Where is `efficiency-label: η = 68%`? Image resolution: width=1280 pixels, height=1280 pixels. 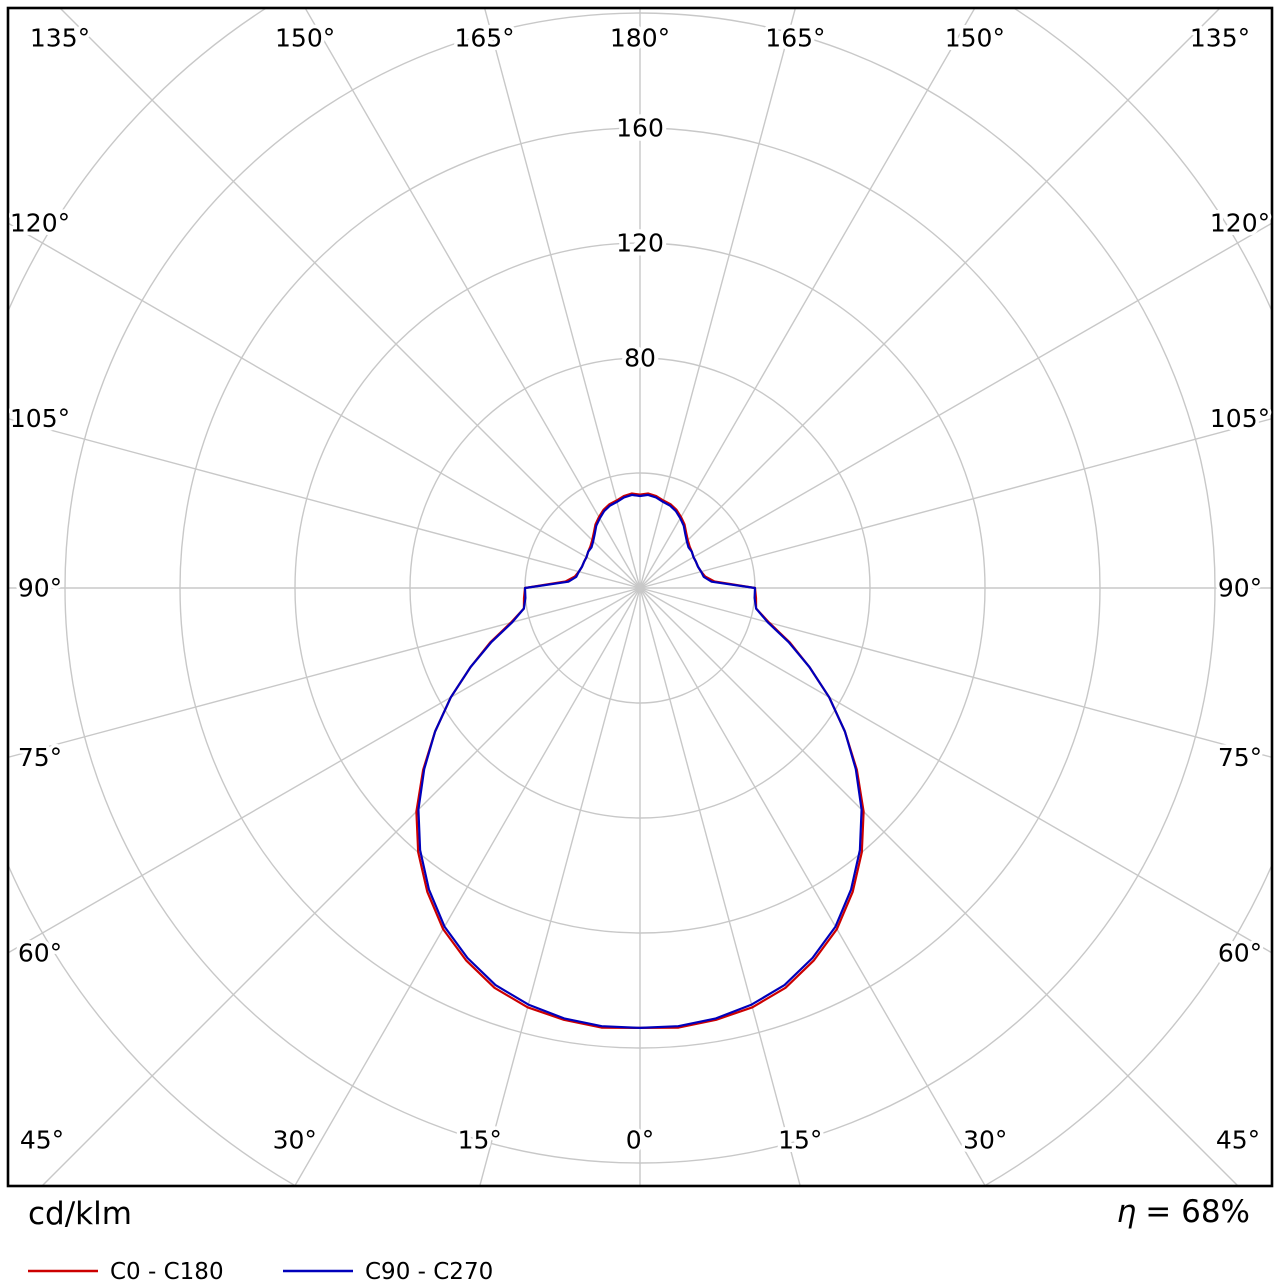
efficiency-label: η = 68% is located at coordinates (1183, 1212).